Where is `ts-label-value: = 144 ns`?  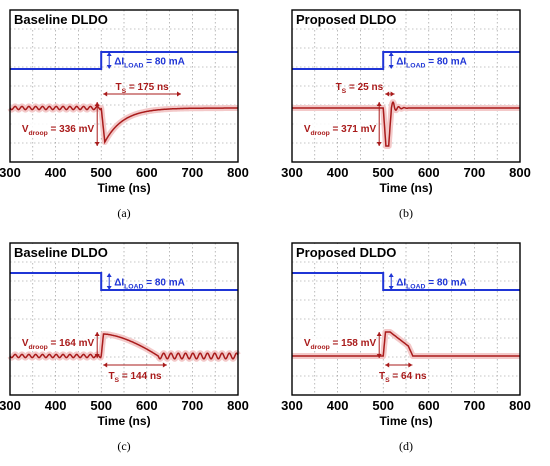
ts-label-value: = 144 ns is located at coordinates (140, 376).